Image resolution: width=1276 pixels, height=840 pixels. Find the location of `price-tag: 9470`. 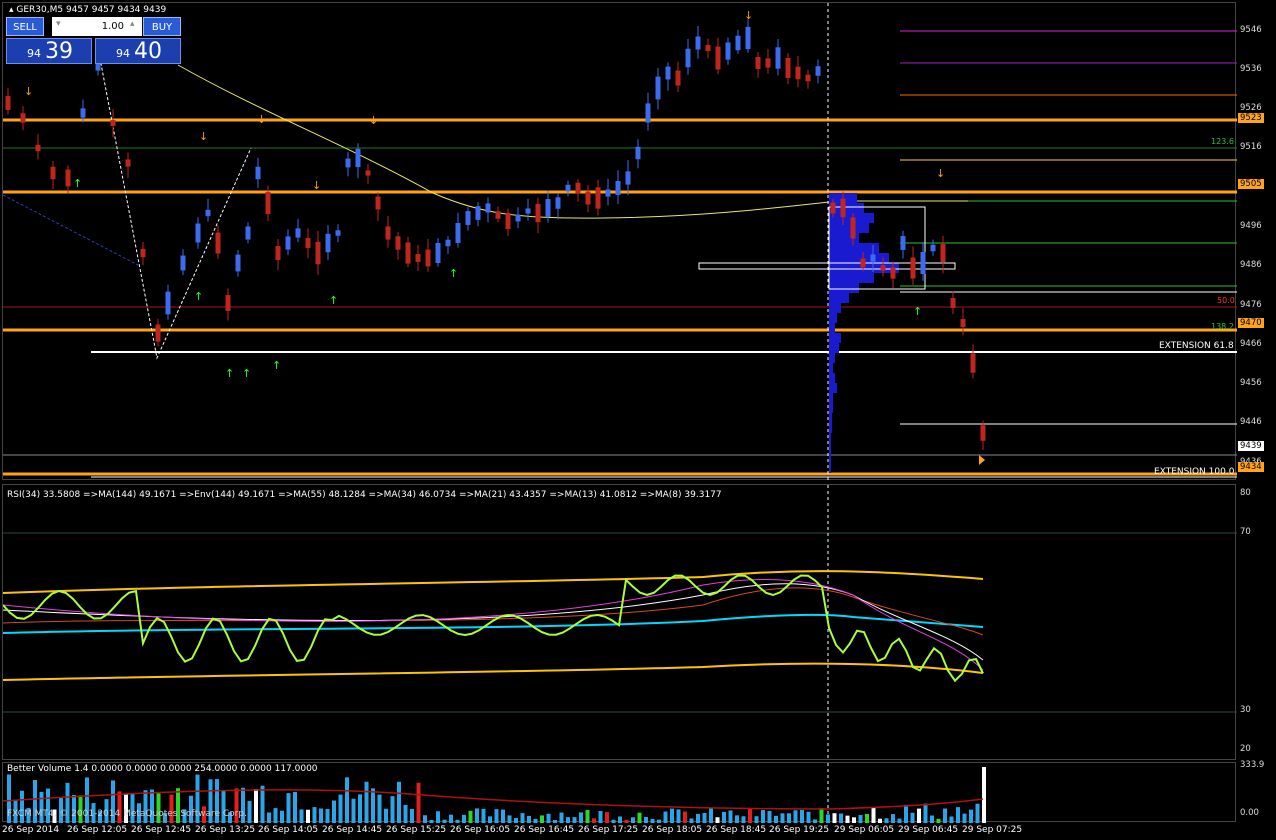

price-tag: 9470 is located at coordinates (1251, 323).